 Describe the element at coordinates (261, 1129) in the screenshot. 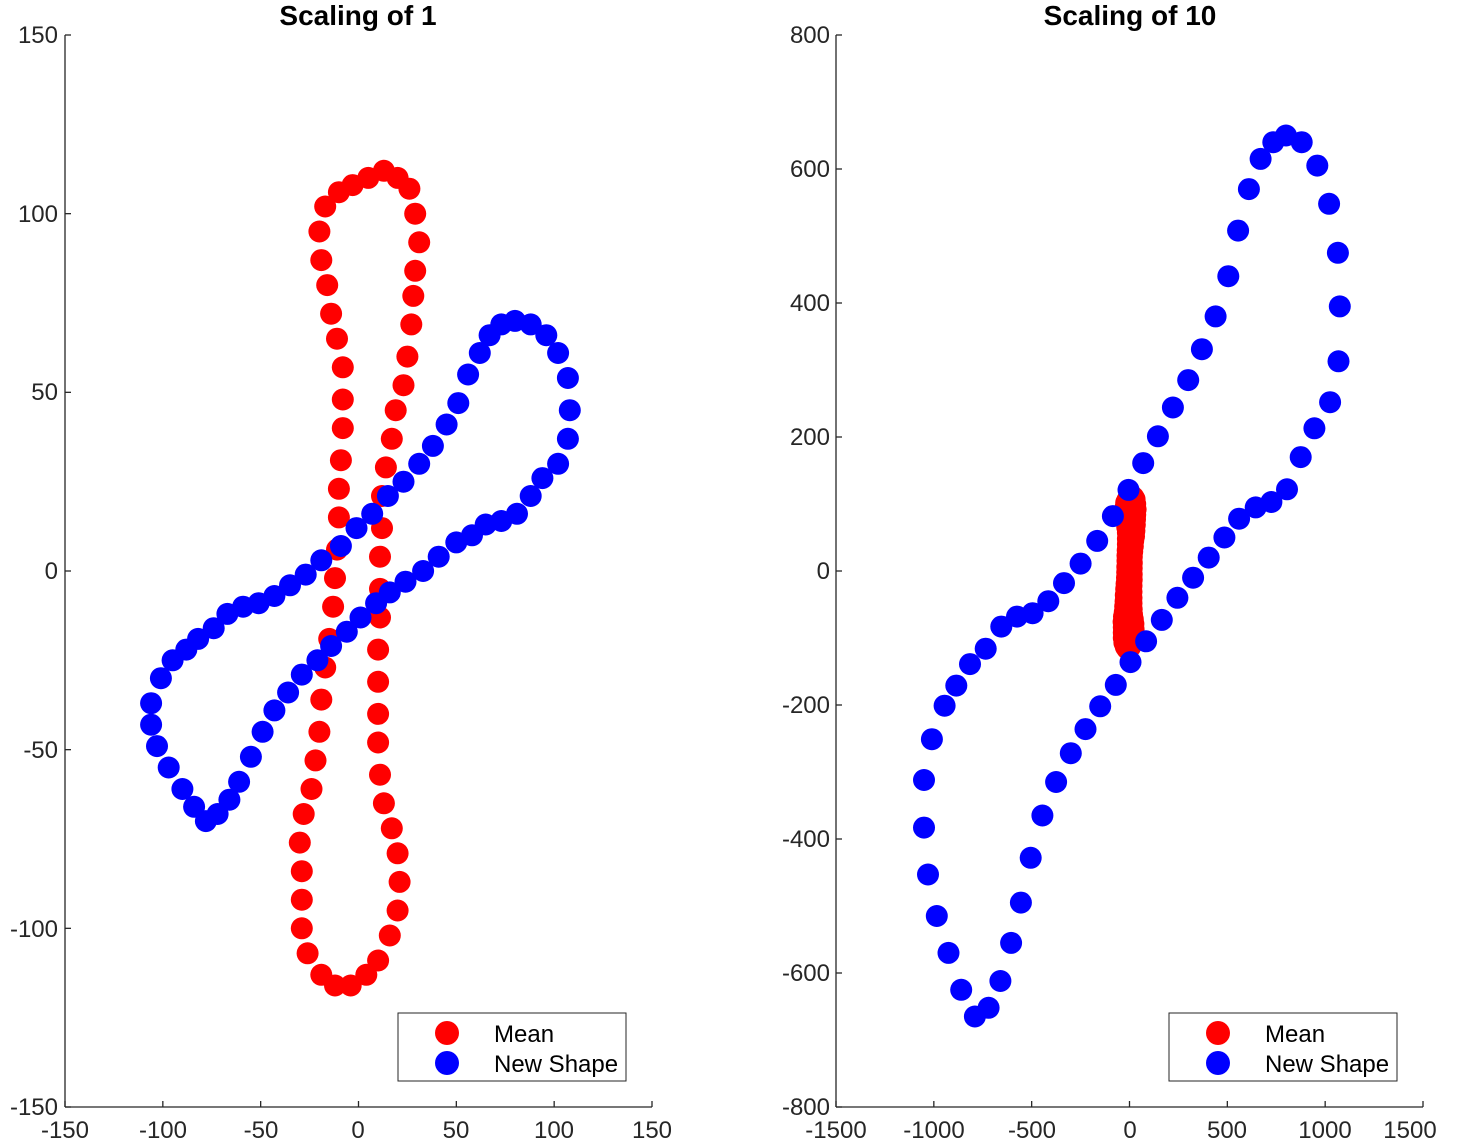

I see `x-tick-label: -50` at that location.